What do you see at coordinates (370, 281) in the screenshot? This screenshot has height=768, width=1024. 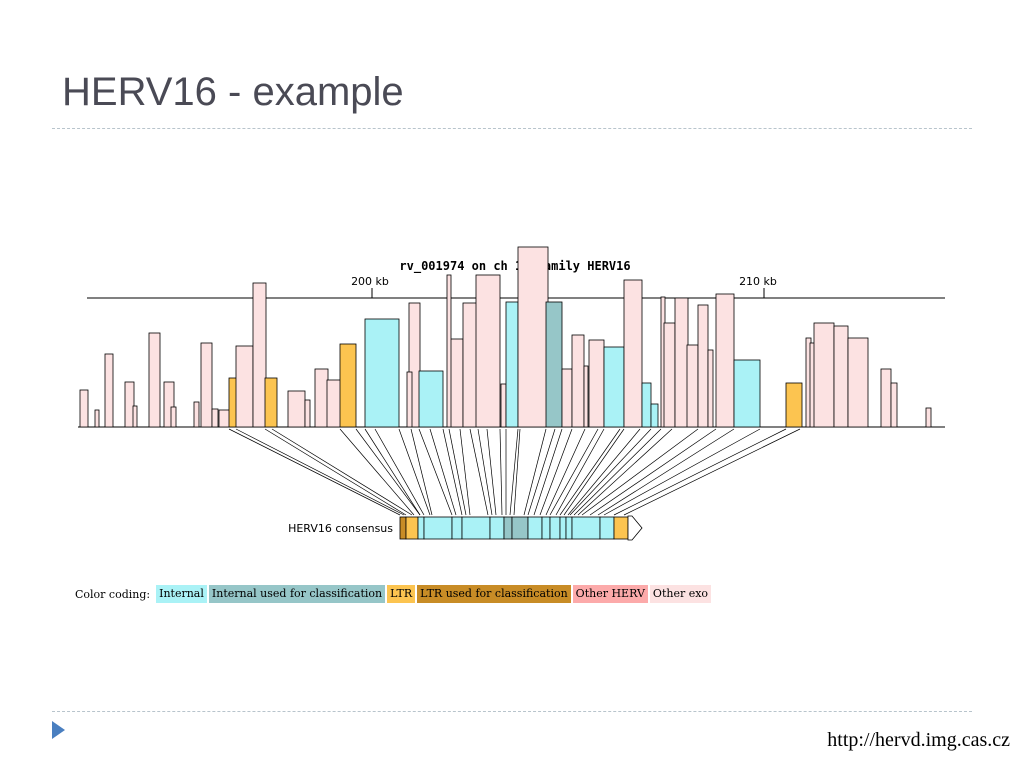 I see `tick-label-200kb: 200 kb` at bounding box center [370, 281].